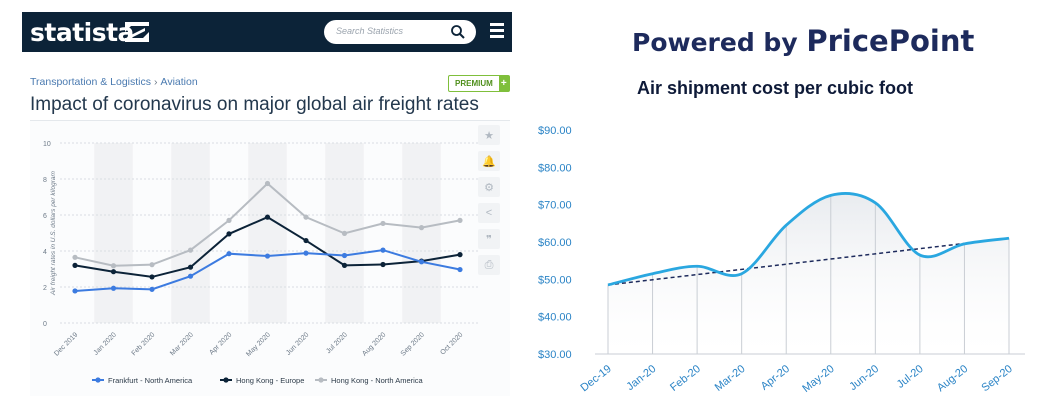 The width and height of the screenshot is (1054, 410). I want to click on x-tick-label: Jan-20, so click(642, 378).